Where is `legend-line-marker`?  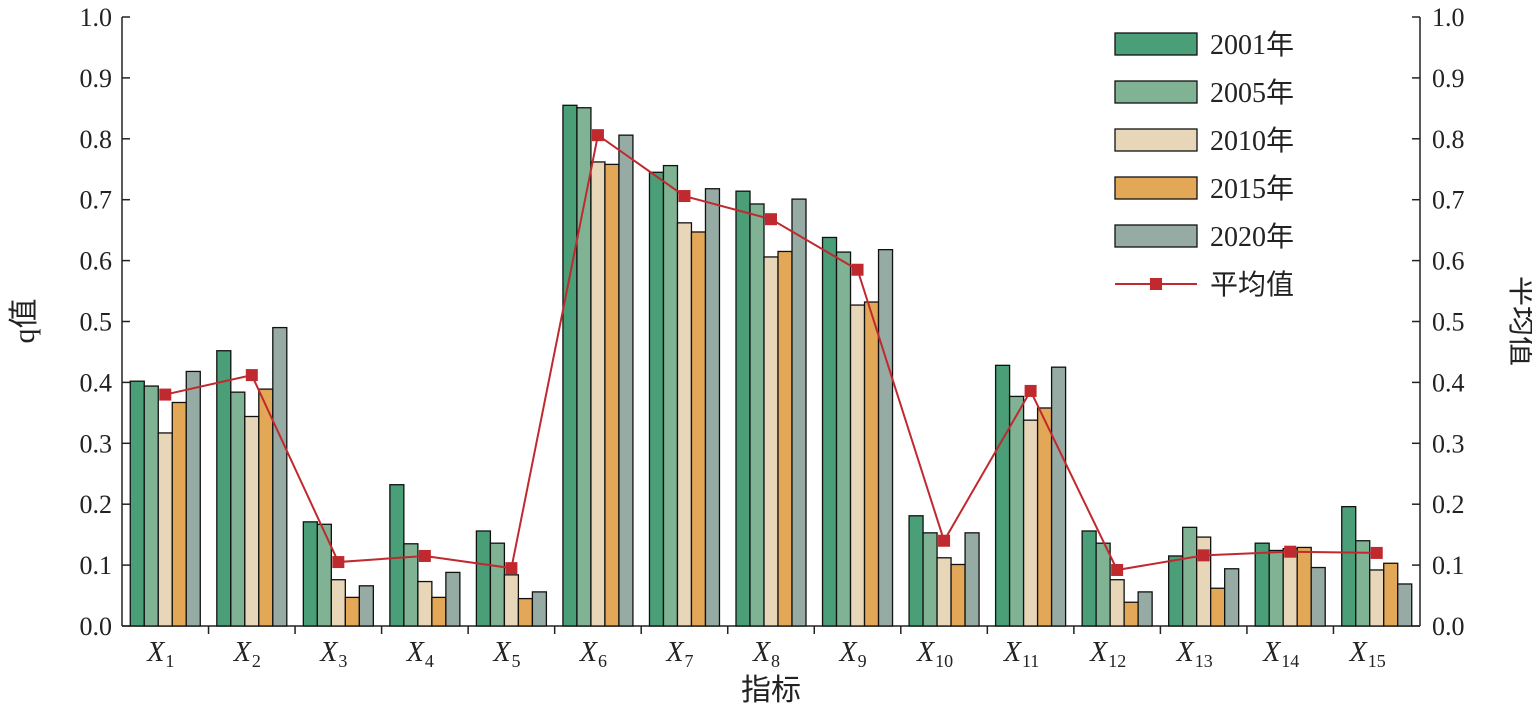
legend-line-marker is located at coordinates (1156, 284).